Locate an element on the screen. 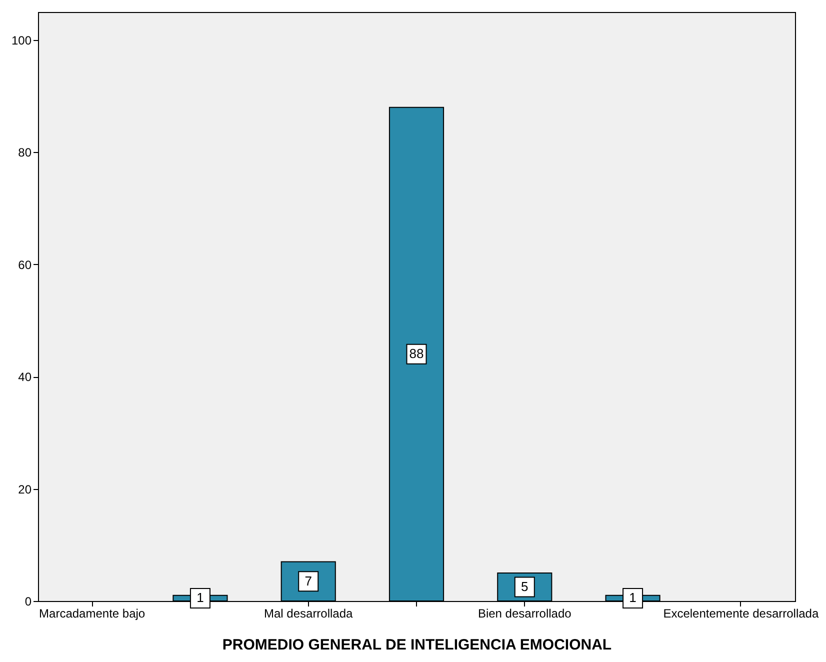 This screenshot has height=662, width=826. data-label: 88 is located at coordinates (416, 354).